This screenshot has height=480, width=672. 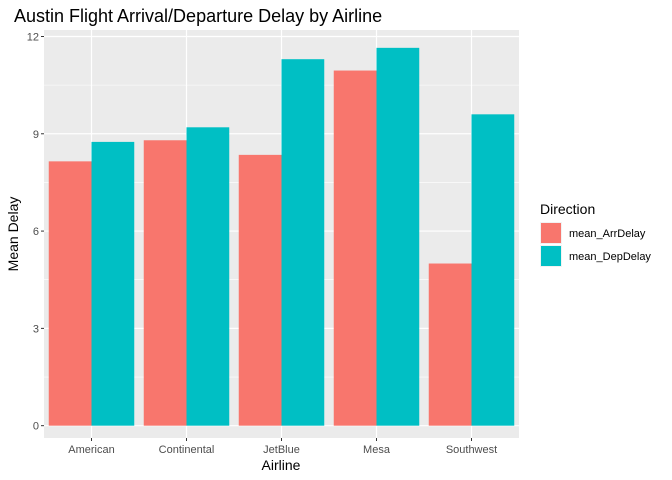 I want to click on y-axis-ticks: 0 3 6 9 12, so click(x=35, y=232).